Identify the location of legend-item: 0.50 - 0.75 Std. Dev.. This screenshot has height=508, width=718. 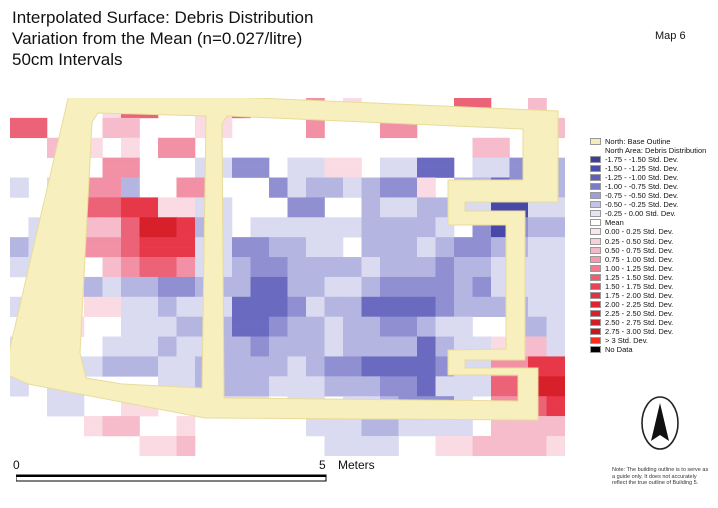
(648, 250).